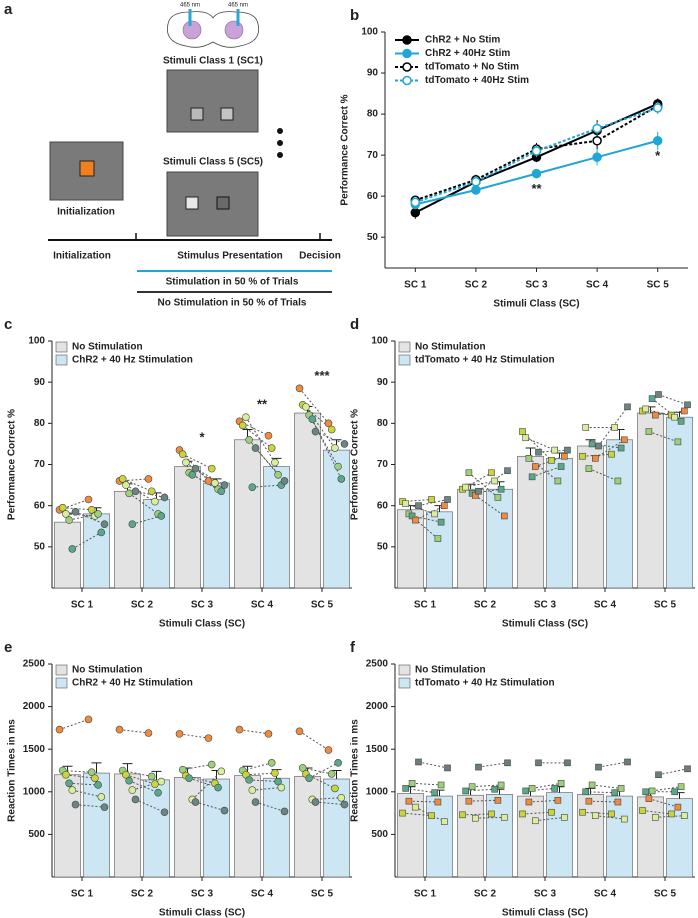 The width and height of the screenshot is (698, 918). I want to click on x-tick-label: SC 2, so click(485, 605).